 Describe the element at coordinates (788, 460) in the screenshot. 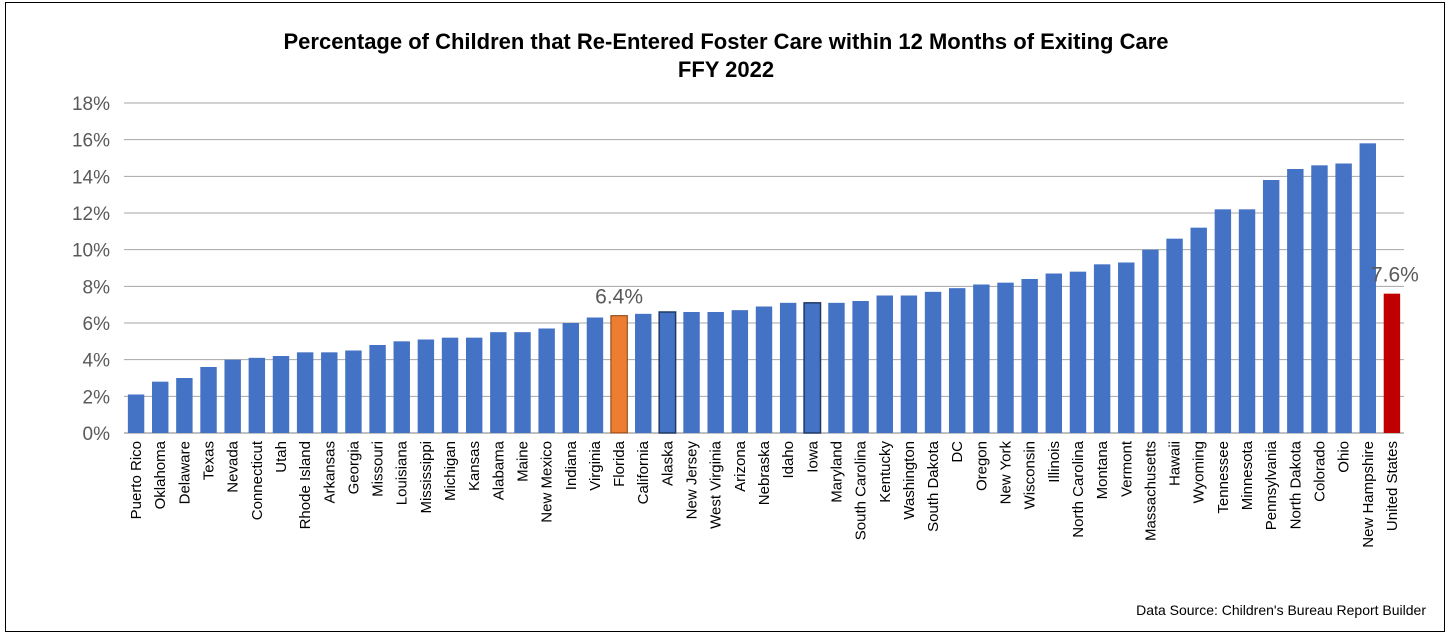

I see `x-tick-label: Idaho` at that location.